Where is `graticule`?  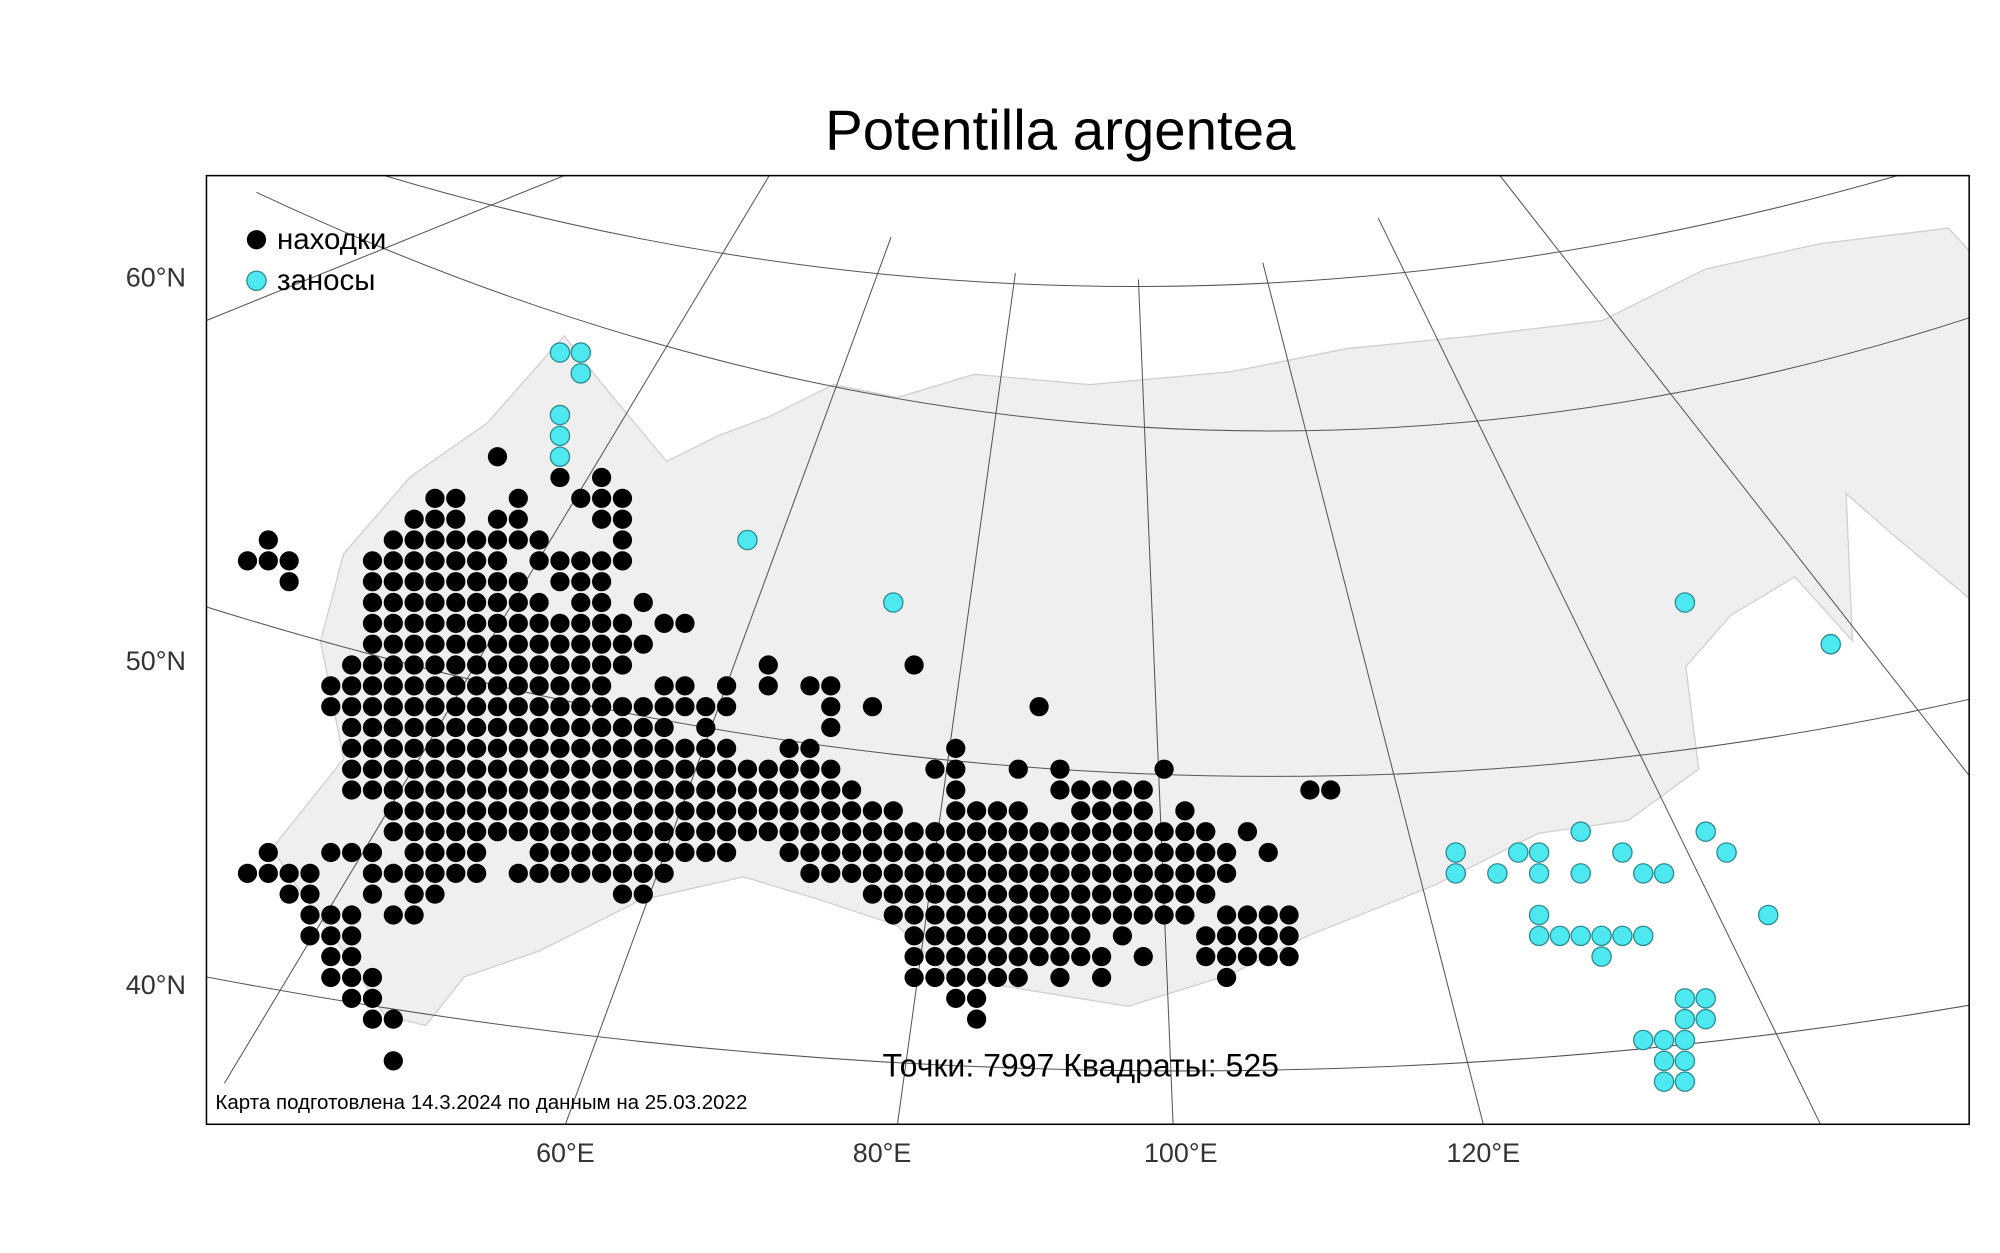
graticule is located at coordinates (1141, 231).